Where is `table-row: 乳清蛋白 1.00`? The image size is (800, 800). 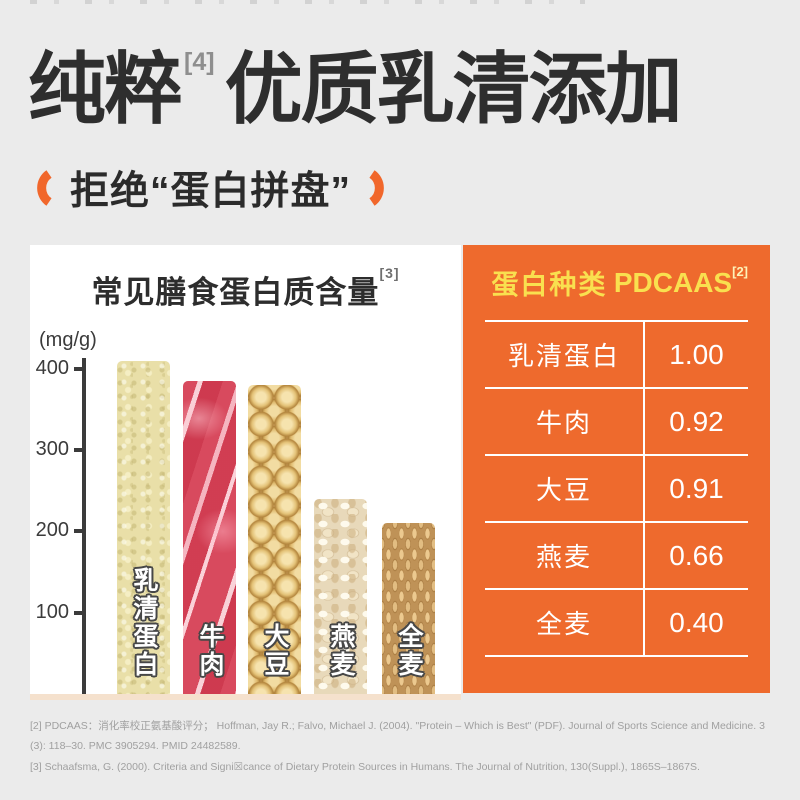 table-row: 乳清蛋白 1.00 is located at coordinates (616, 355).